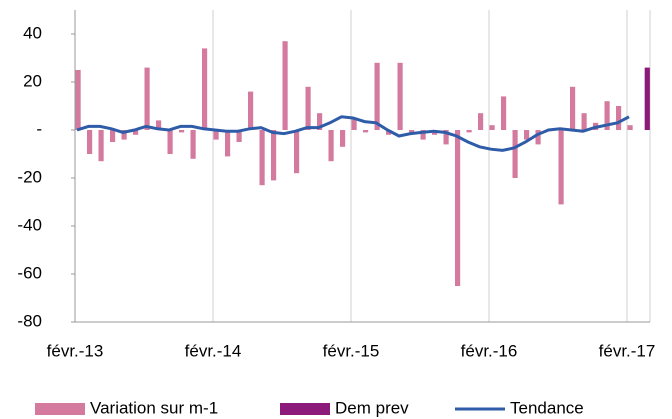  What do you see at coordinates (351, 350) in the screenshot?
I see `x-tick-label: févr.-15` at bounding box center [351, 350].